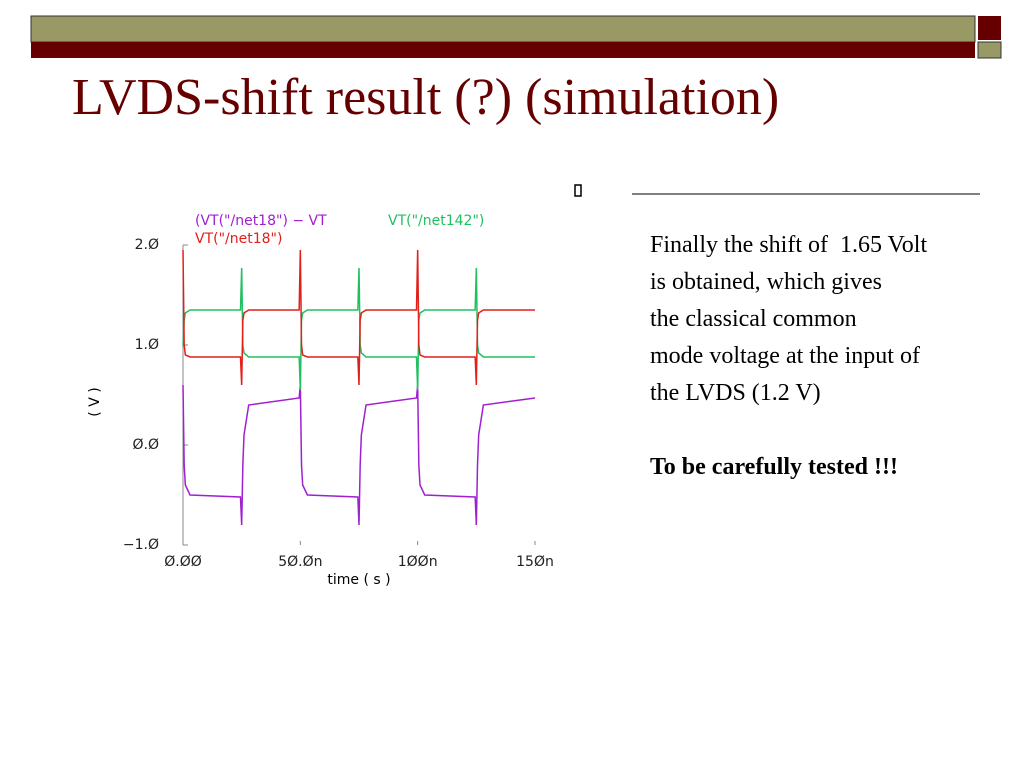 This screenshot has width=1023, height=767. I want to click on top-bar-dark, so click(503, 50).